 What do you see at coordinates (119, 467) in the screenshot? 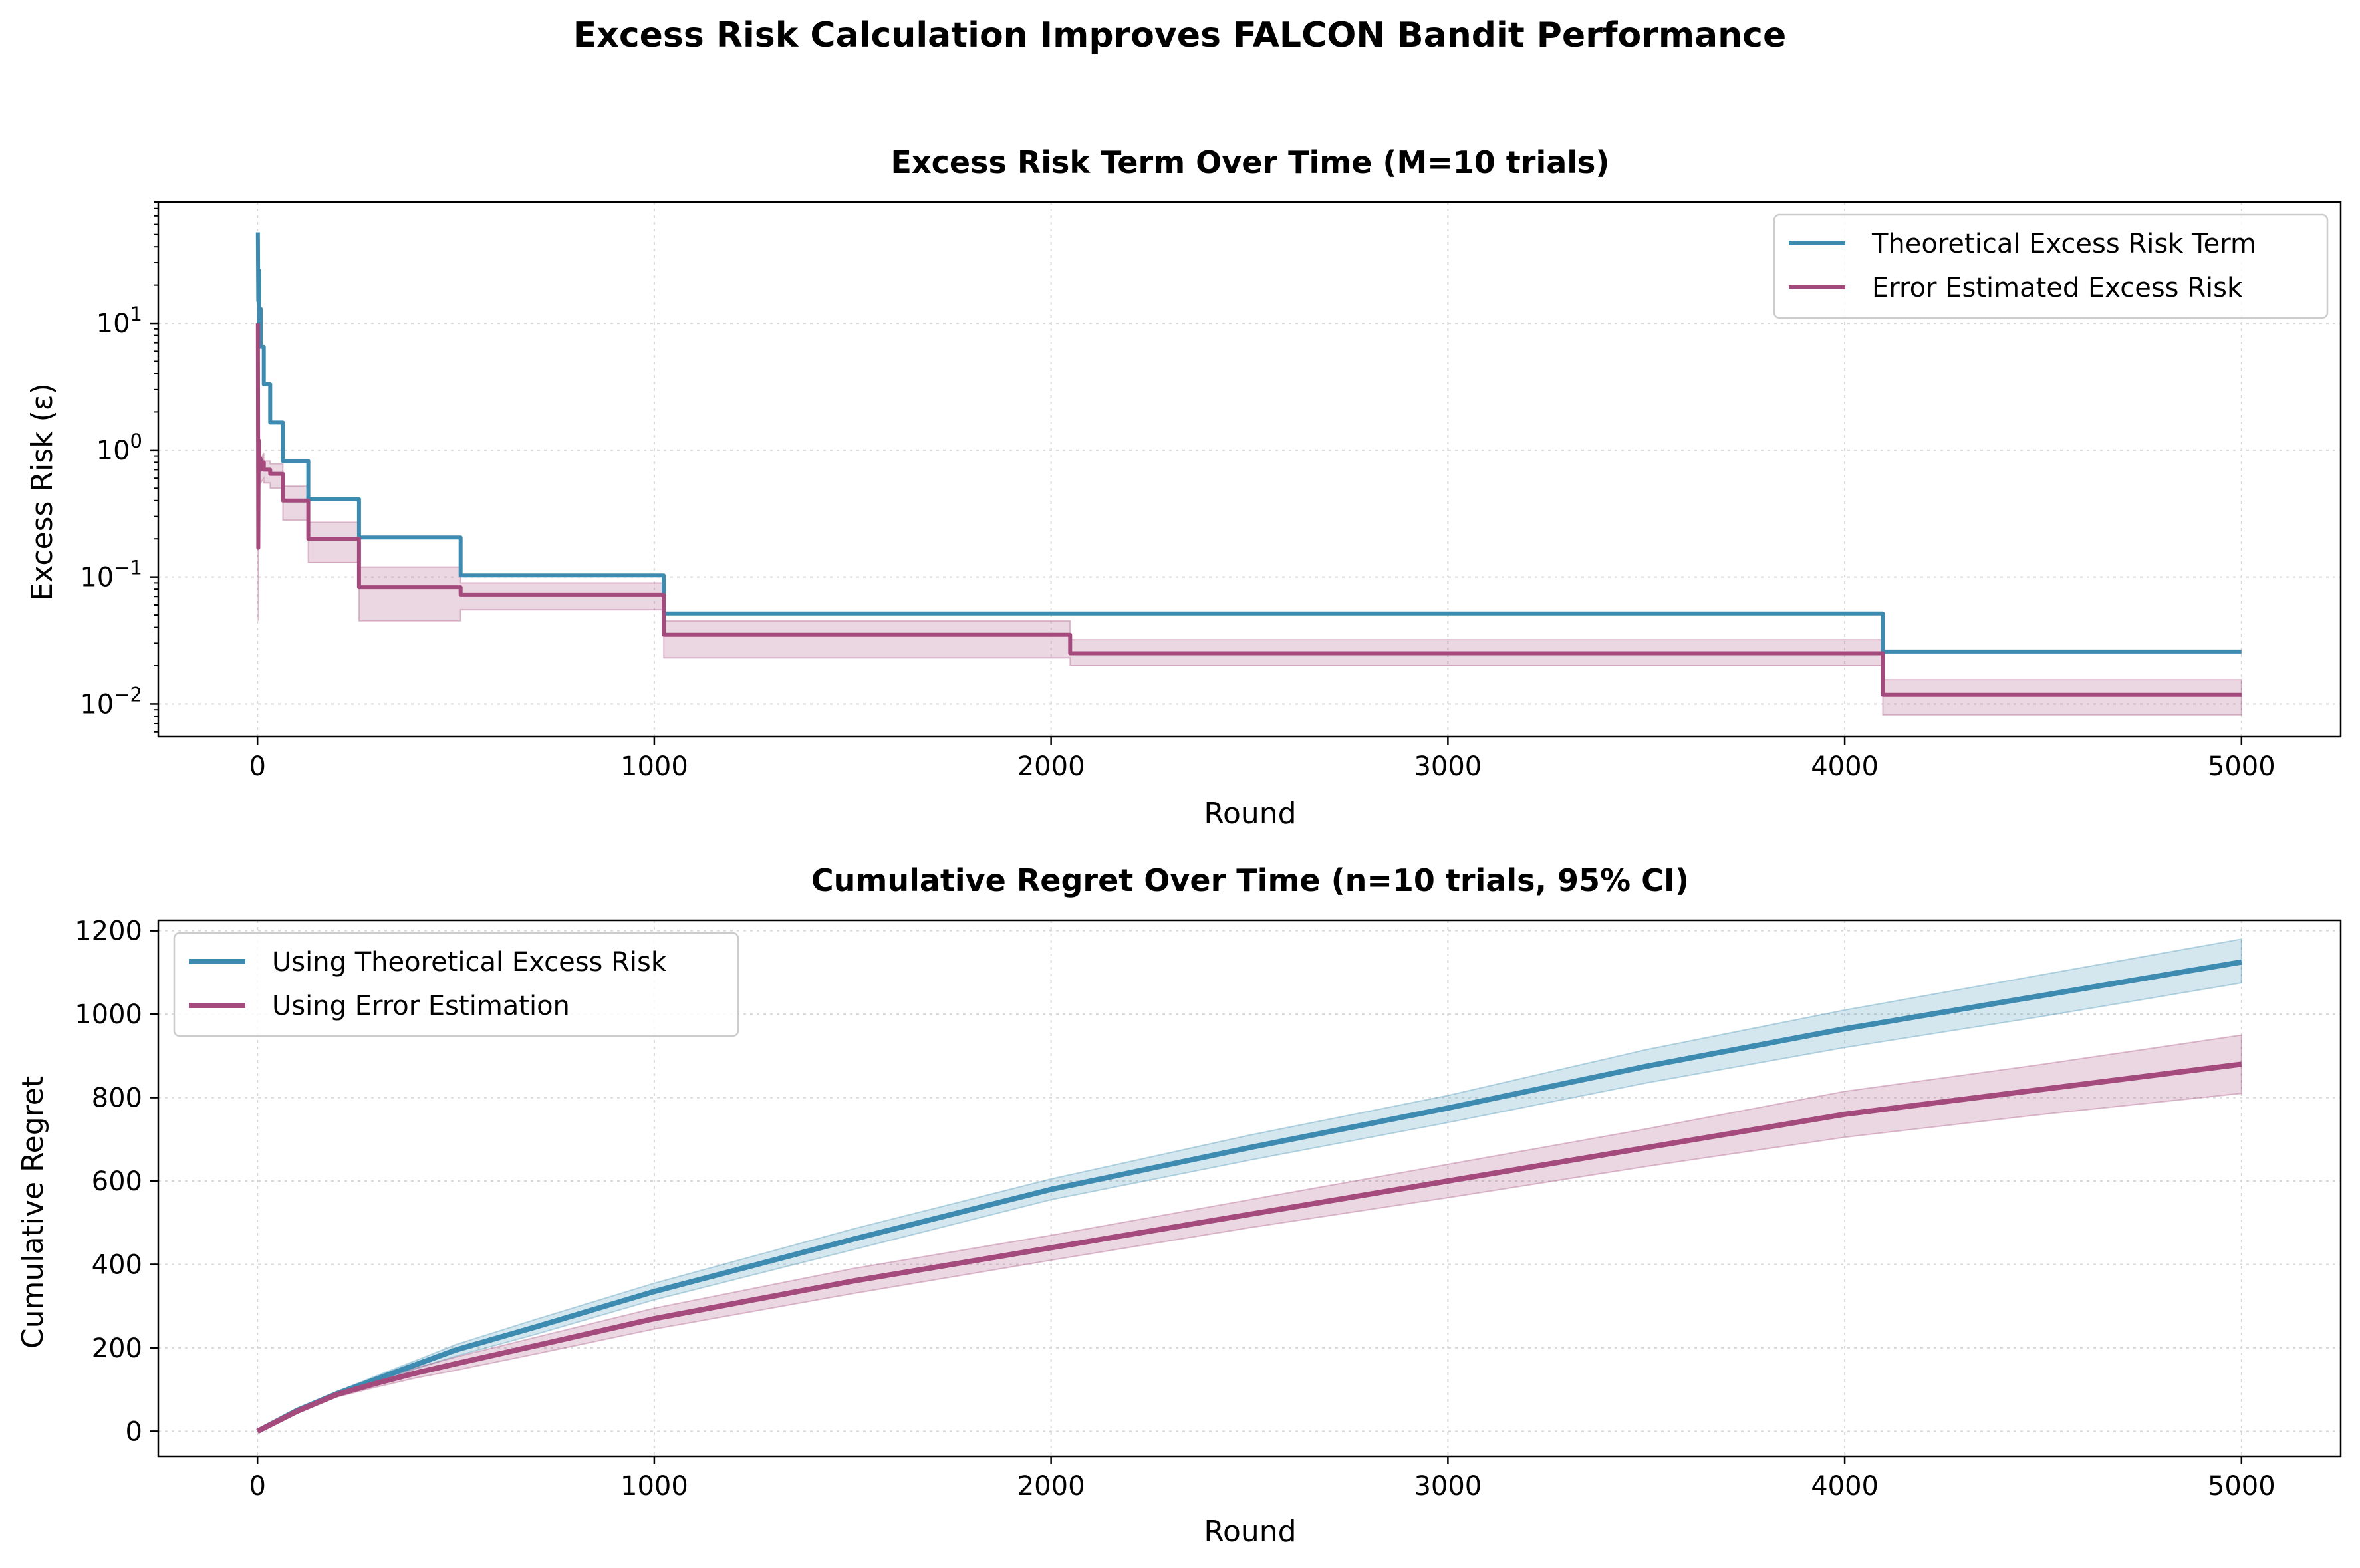
I see `excess-risk-yticks: 10⁻² 10⁻¹ 10⁰ 10¹` at bounding box center [119, 467].